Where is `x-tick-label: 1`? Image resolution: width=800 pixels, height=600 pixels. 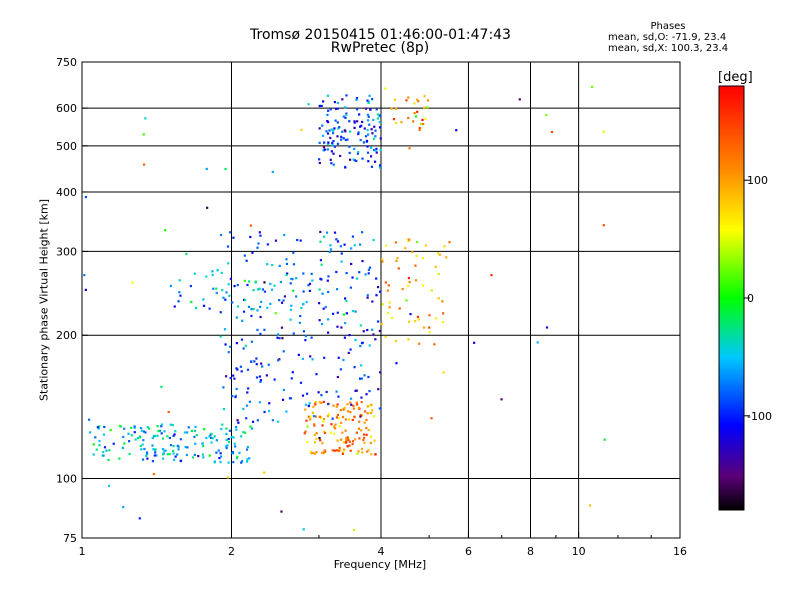 x-tick-label: 1 is located at coordinates (82, 551).